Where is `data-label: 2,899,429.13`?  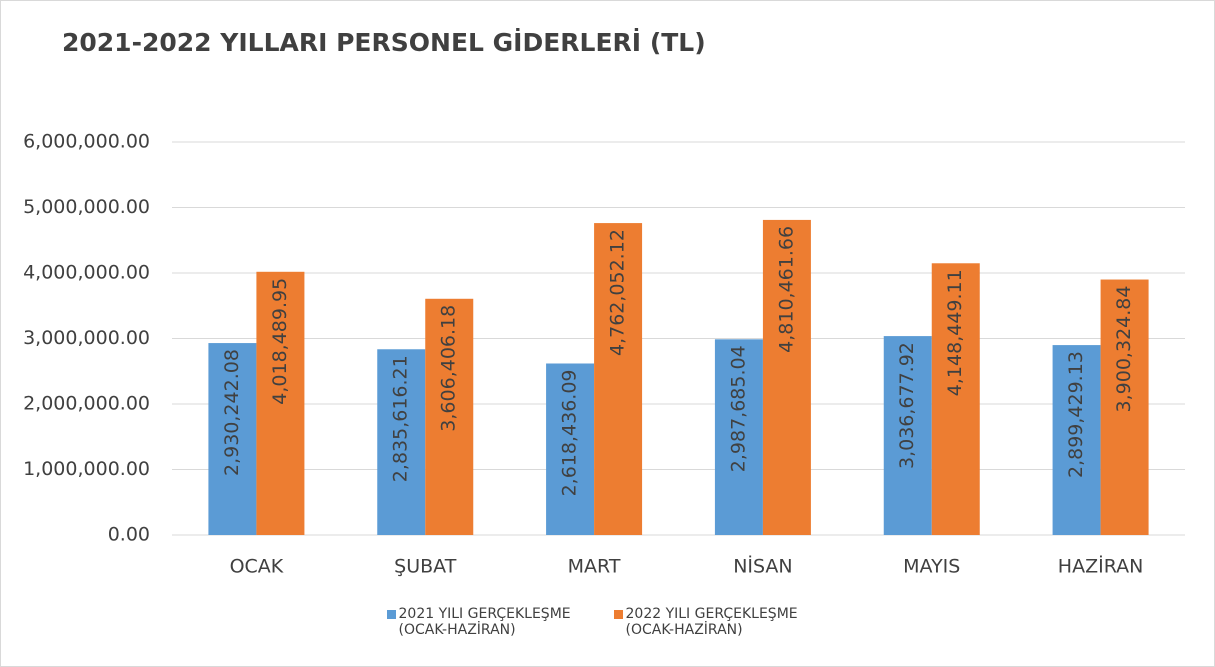 data-label: 2,899,429.13 is located at coordinates (1076, 414).